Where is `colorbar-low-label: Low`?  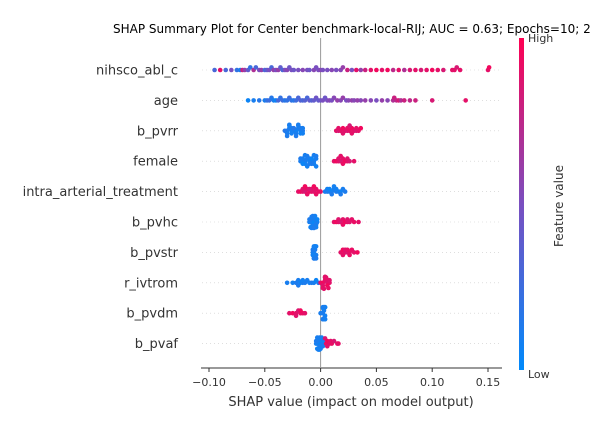 colorbar-low-label: Low is located at coordinates (539, 374).